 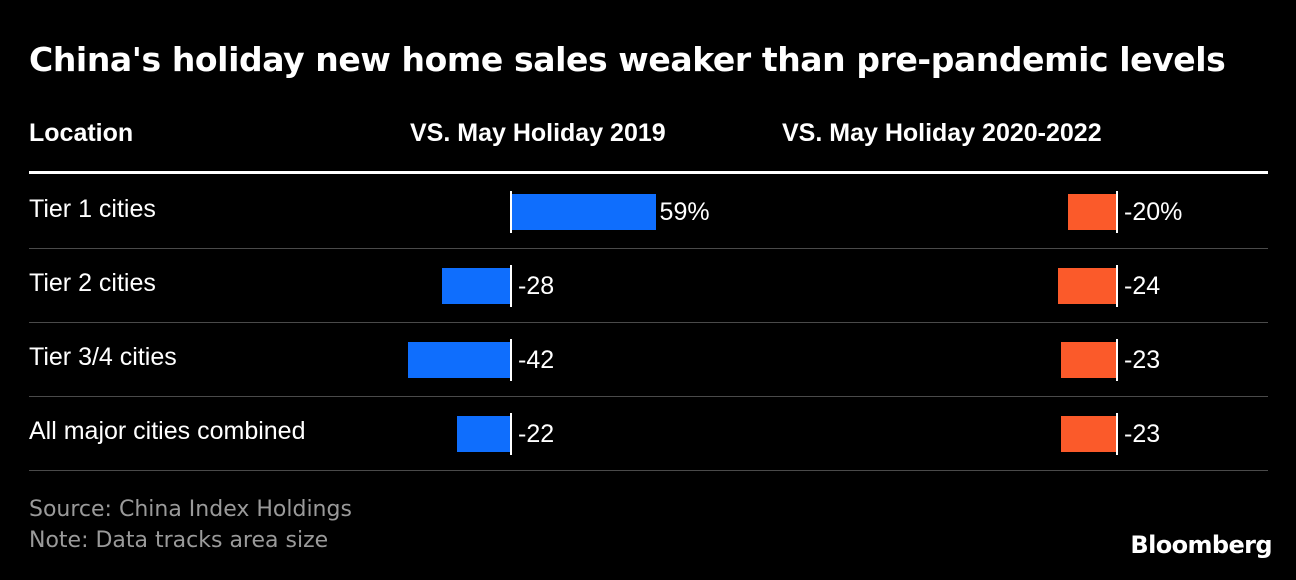 I want to click on row-label: All major cities combined, so click(x=167, y=431).